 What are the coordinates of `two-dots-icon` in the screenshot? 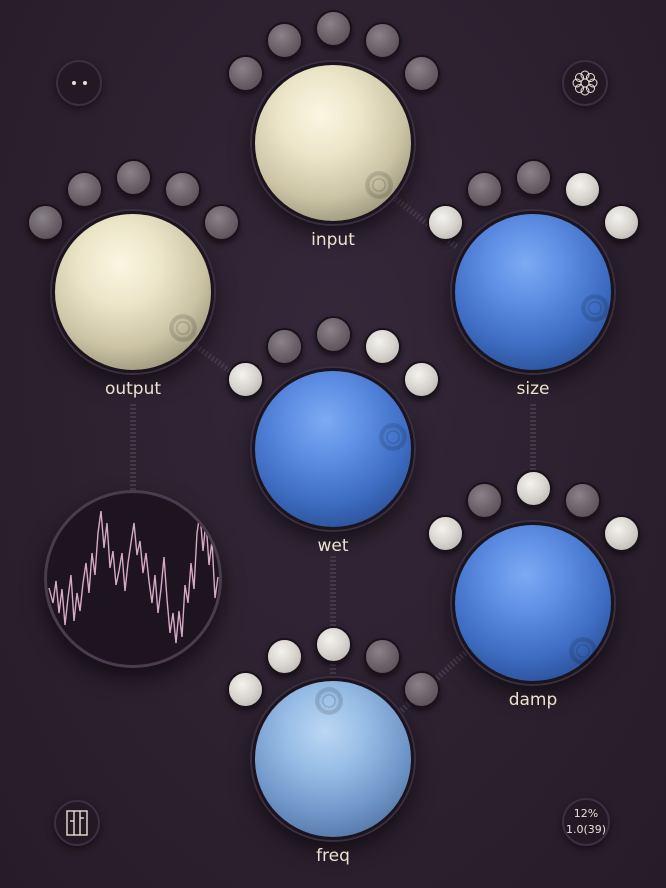 It's located at (79, 83).